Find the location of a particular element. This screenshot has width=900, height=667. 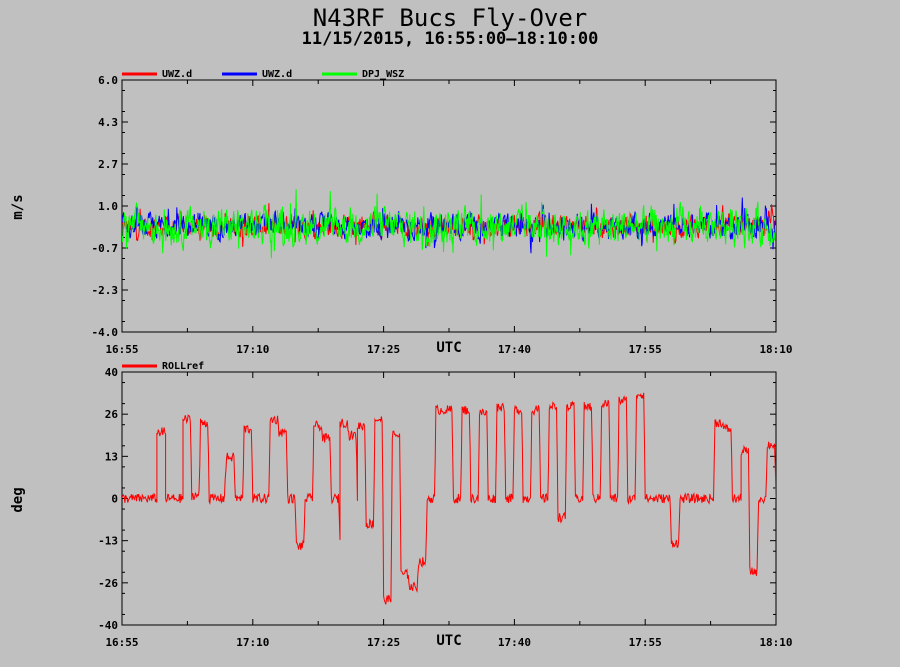

y-tick-label: 4.3 is located at coordinates (108, 122).